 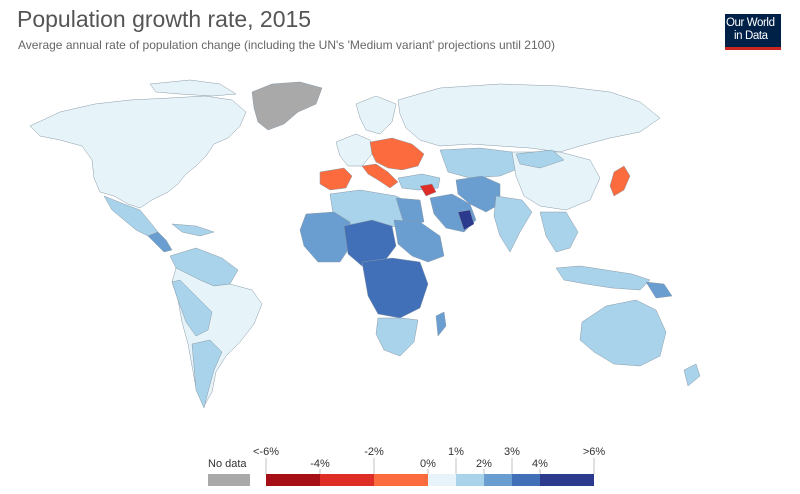 I want to click on region-eastern-europe, so click(x=397, y=154).